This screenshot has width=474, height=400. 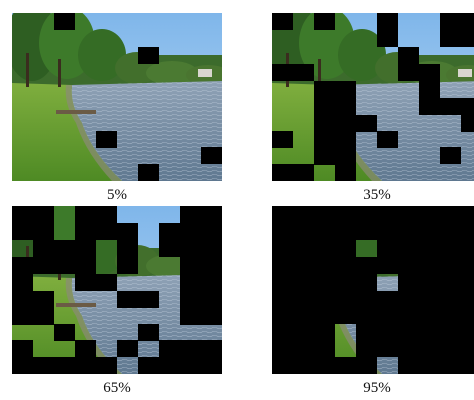 What do you see at coordinates (117, 388) in the screenshot?
I see `panel-caption: 65%` at bounding box center [117, 388].